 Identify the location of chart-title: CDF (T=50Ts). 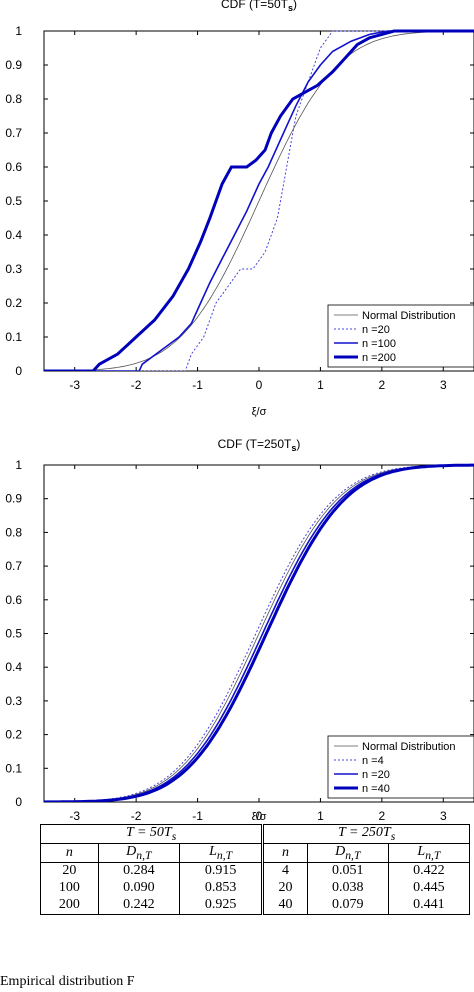
(259, 6).